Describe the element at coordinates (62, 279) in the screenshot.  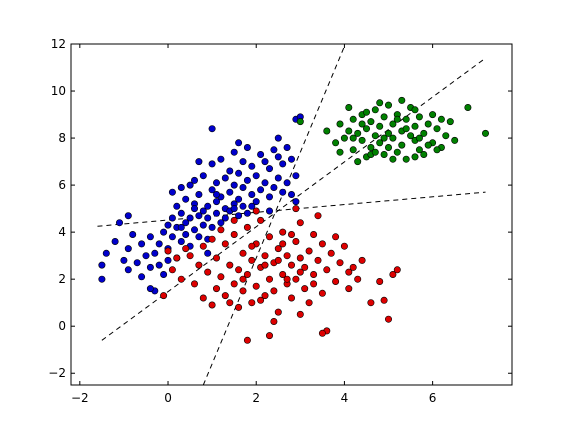
I see `y-tick-label: 2` at that location.